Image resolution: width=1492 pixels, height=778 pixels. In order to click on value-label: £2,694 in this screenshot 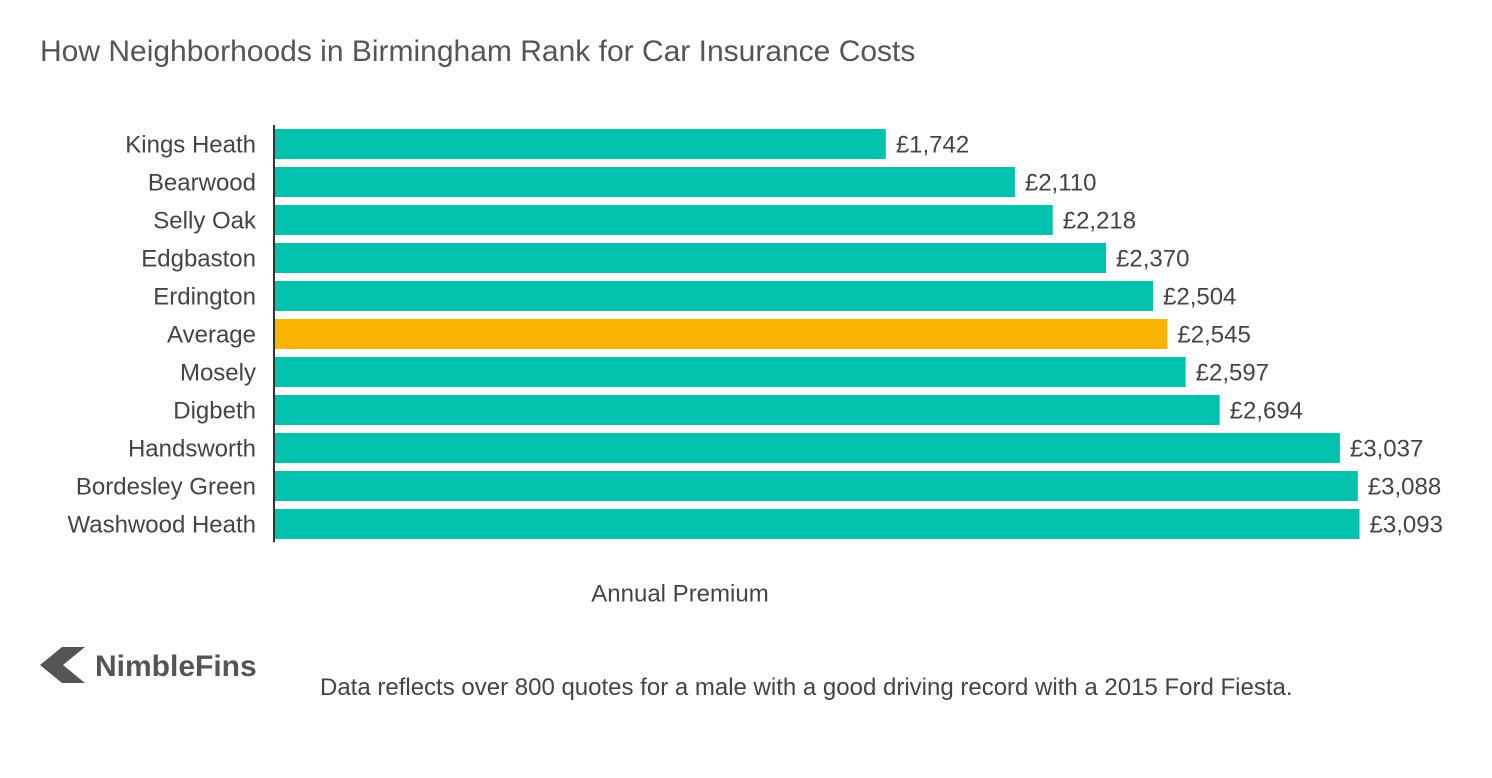, I will do `click(1266, 410)`.